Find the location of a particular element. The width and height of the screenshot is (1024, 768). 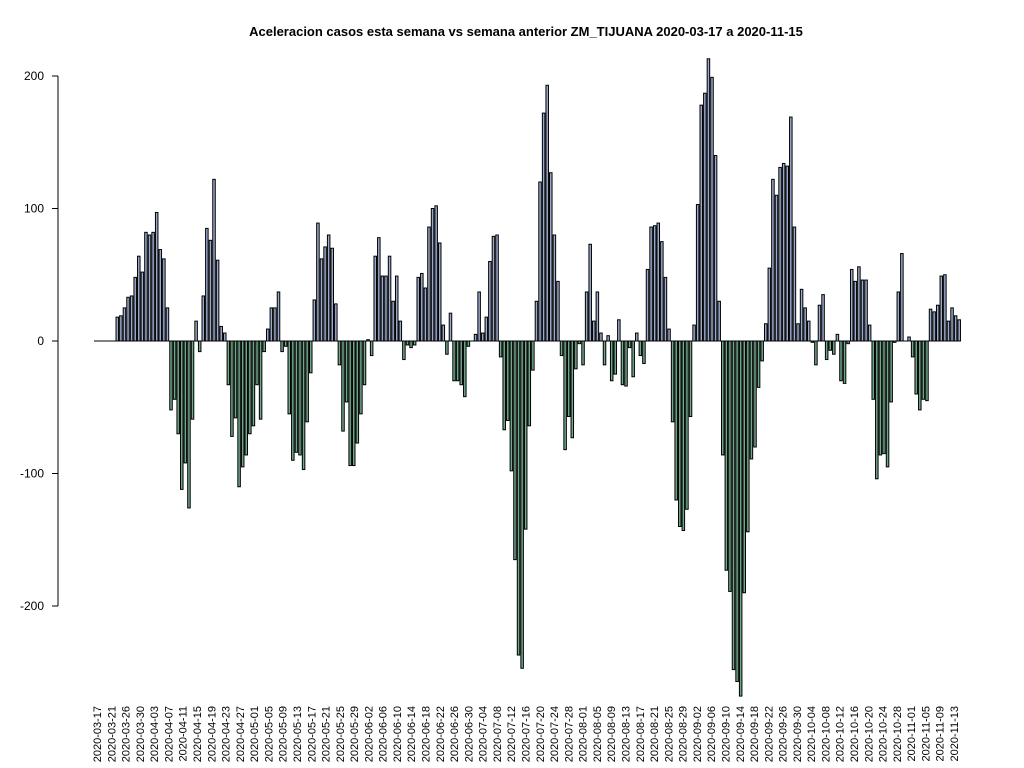

x-tick-label: 2020-06-10 is located at coordinates (398, 734).